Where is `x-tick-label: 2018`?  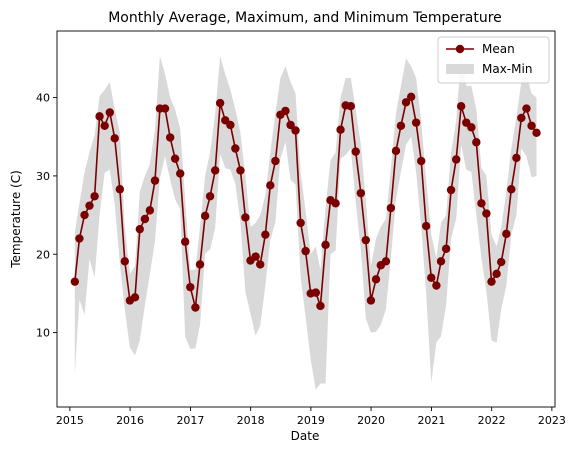
x-tick-label: 2018 is located at coordinates (251, 420).